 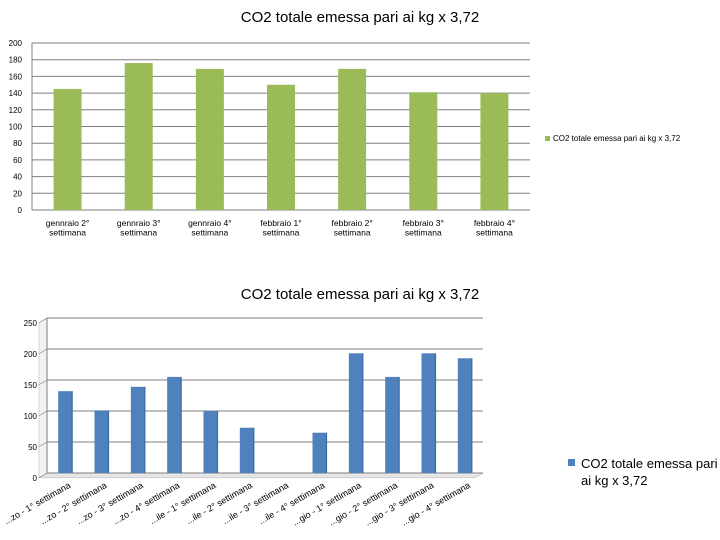 What do you see at coordinates (32, 447) in the screenshot?
I see `y-tick-label: 50` at bounding box center [32, 447].